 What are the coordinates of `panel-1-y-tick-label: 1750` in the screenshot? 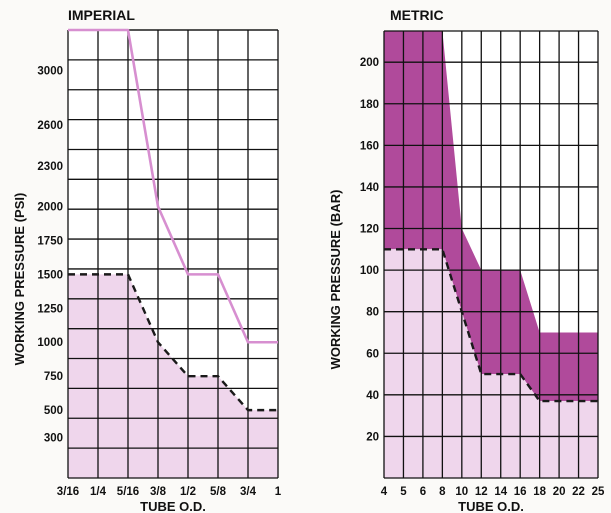 It's located at (50, 241).